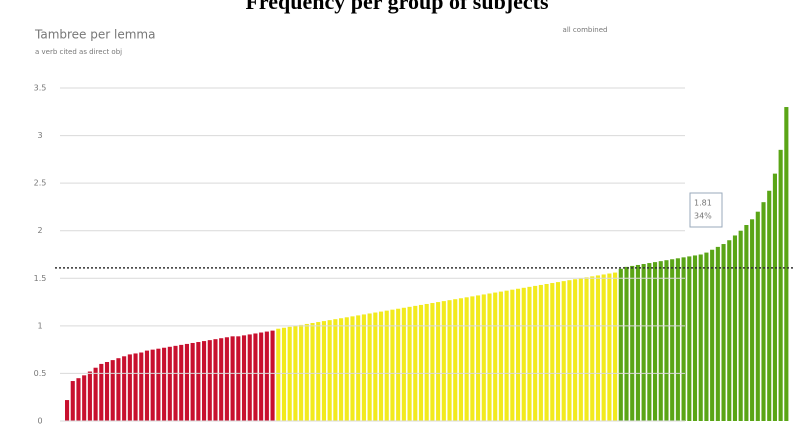 This screenshot has height=428, width=795. I want to click on chart-subtitle: Tambree per lemma, so click(94, 35).